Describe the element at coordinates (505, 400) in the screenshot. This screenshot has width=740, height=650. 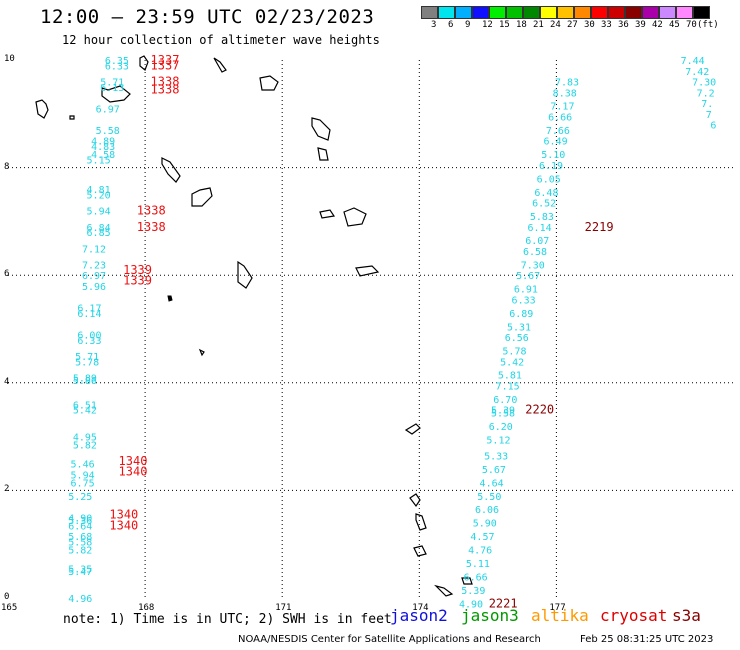
I see `wave-height-value: 6.70` at that location.